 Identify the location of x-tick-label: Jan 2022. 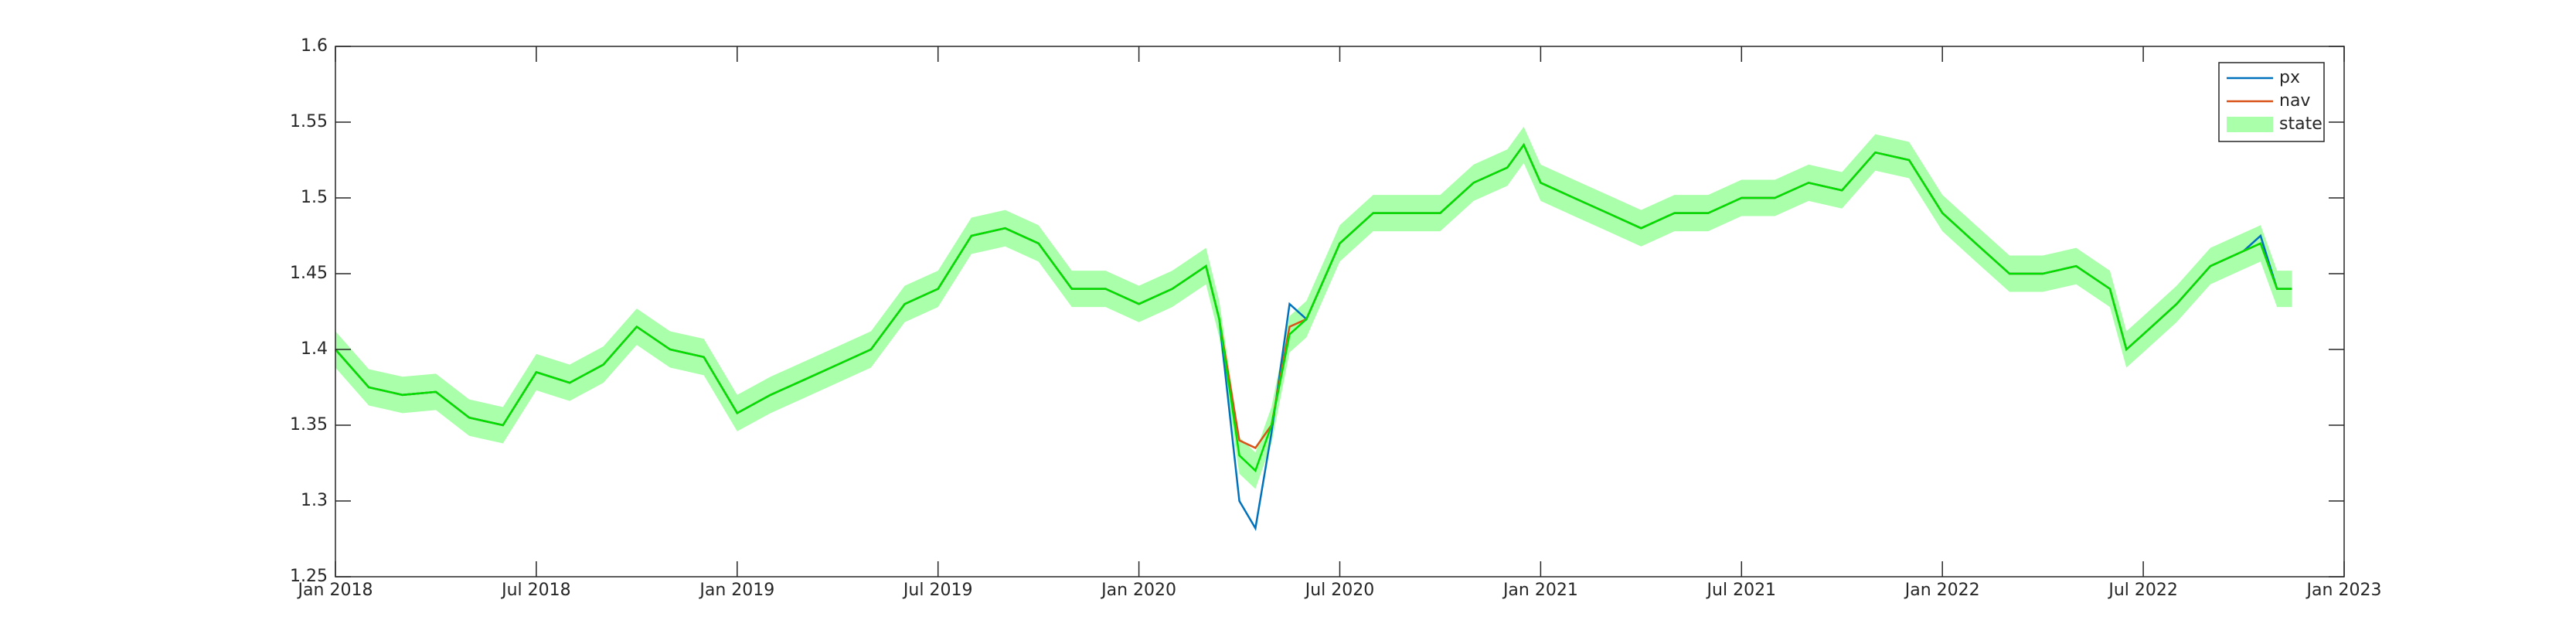
(1942, 590).